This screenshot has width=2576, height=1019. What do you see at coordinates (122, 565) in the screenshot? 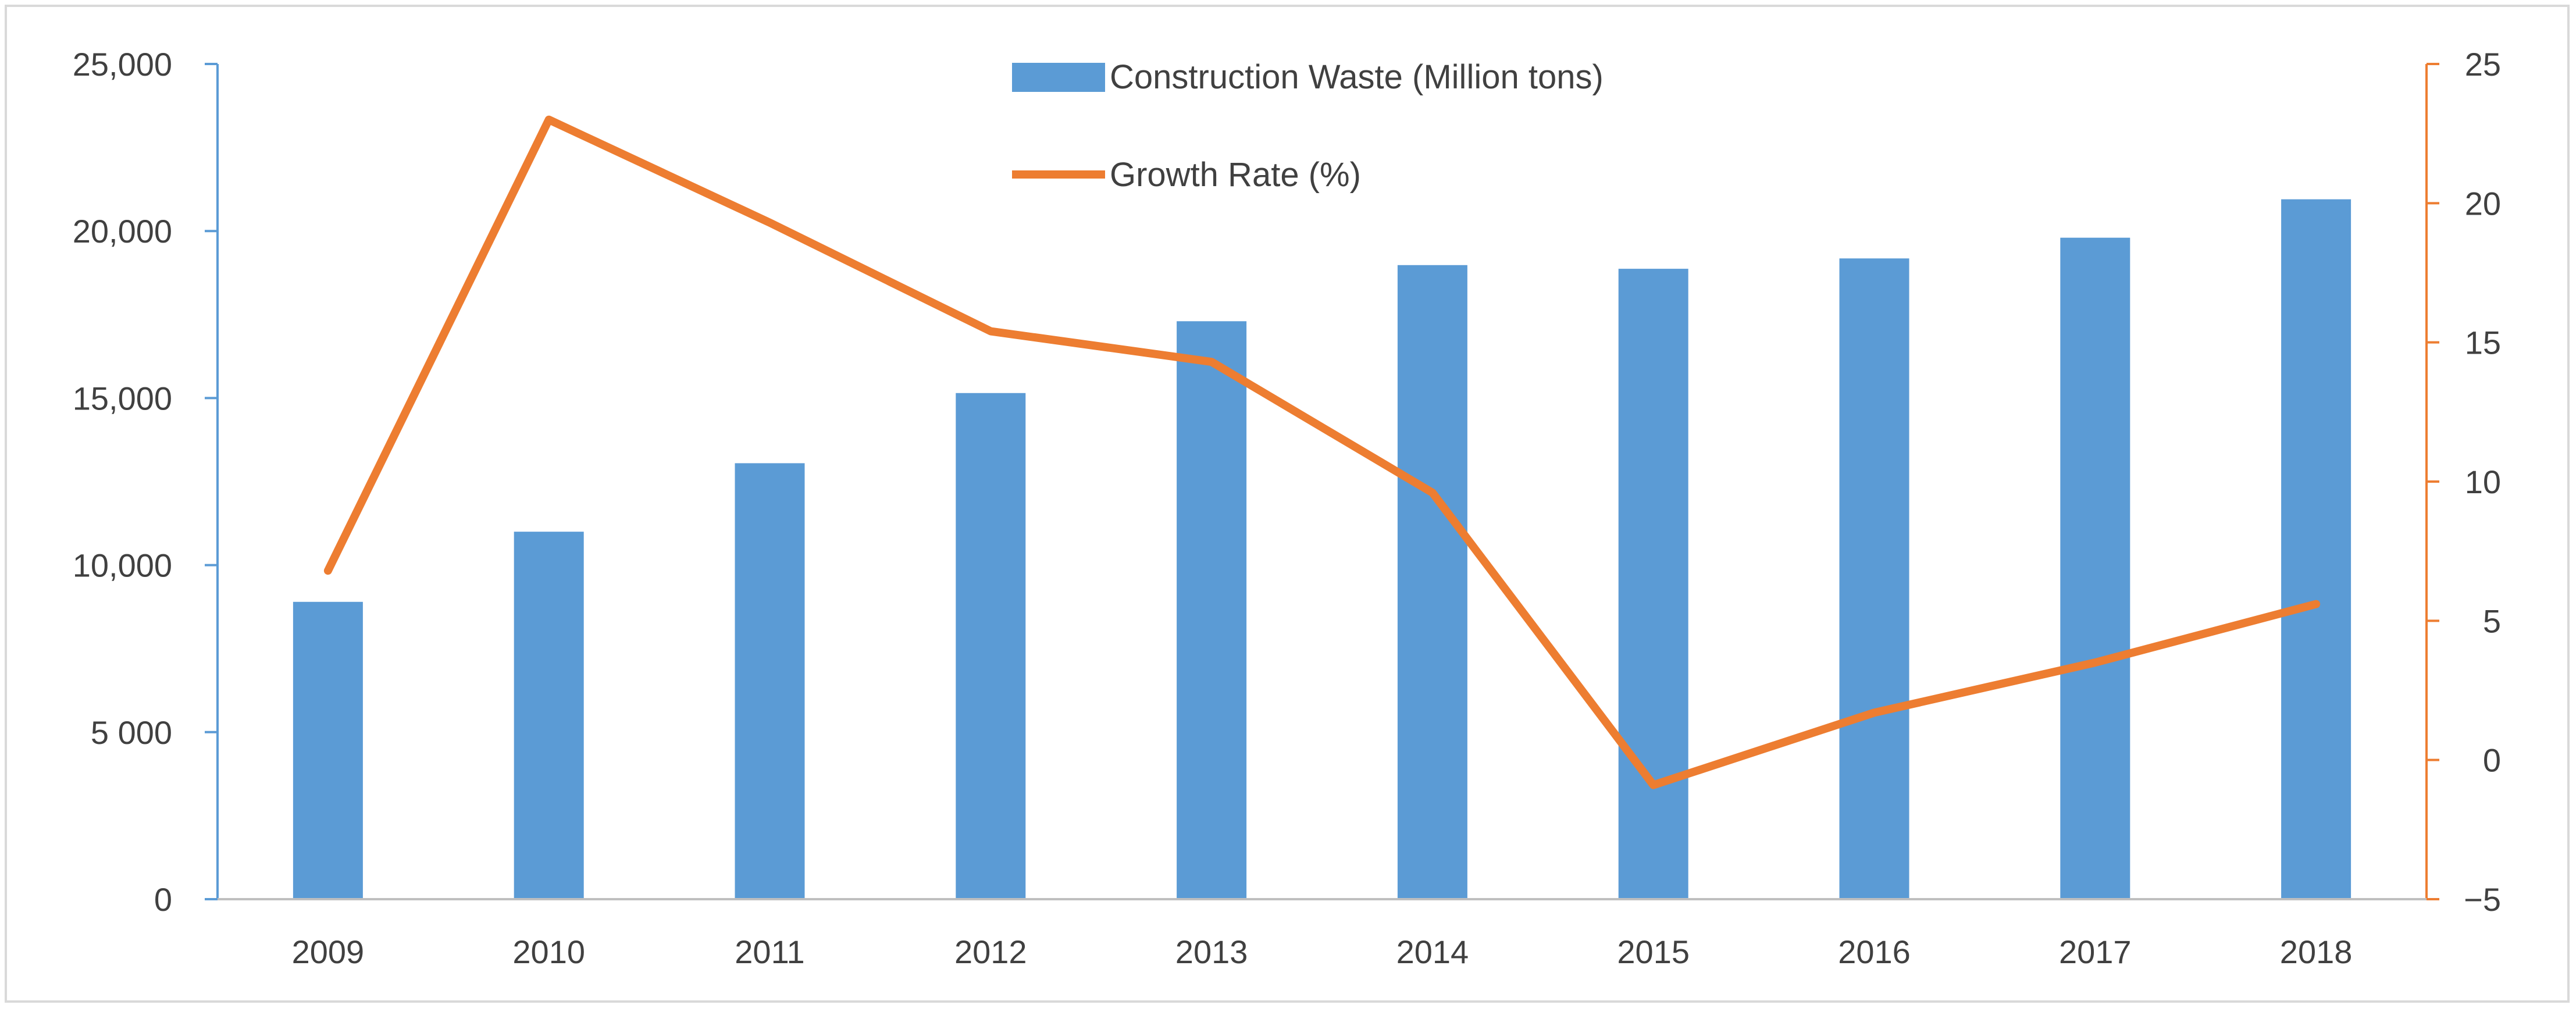
I see `y-left-tick-label: 10,000` at bounding box center [122, 565].